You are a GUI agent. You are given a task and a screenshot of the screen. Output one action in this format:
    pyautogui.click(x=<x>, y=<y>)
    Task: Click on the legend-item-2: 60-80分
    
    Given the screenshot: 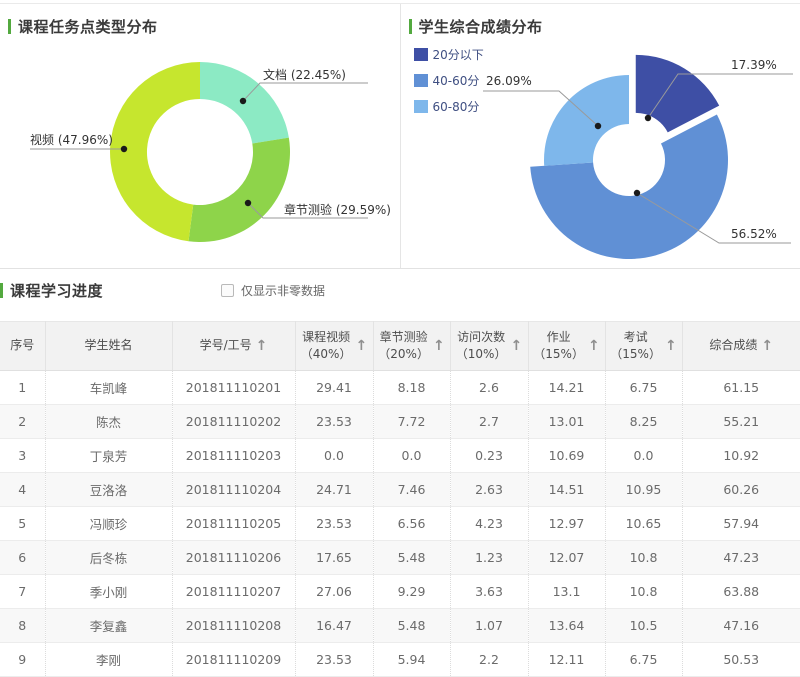 What is the action you would take?
    pyautogui.click(x=449, y=106)
    